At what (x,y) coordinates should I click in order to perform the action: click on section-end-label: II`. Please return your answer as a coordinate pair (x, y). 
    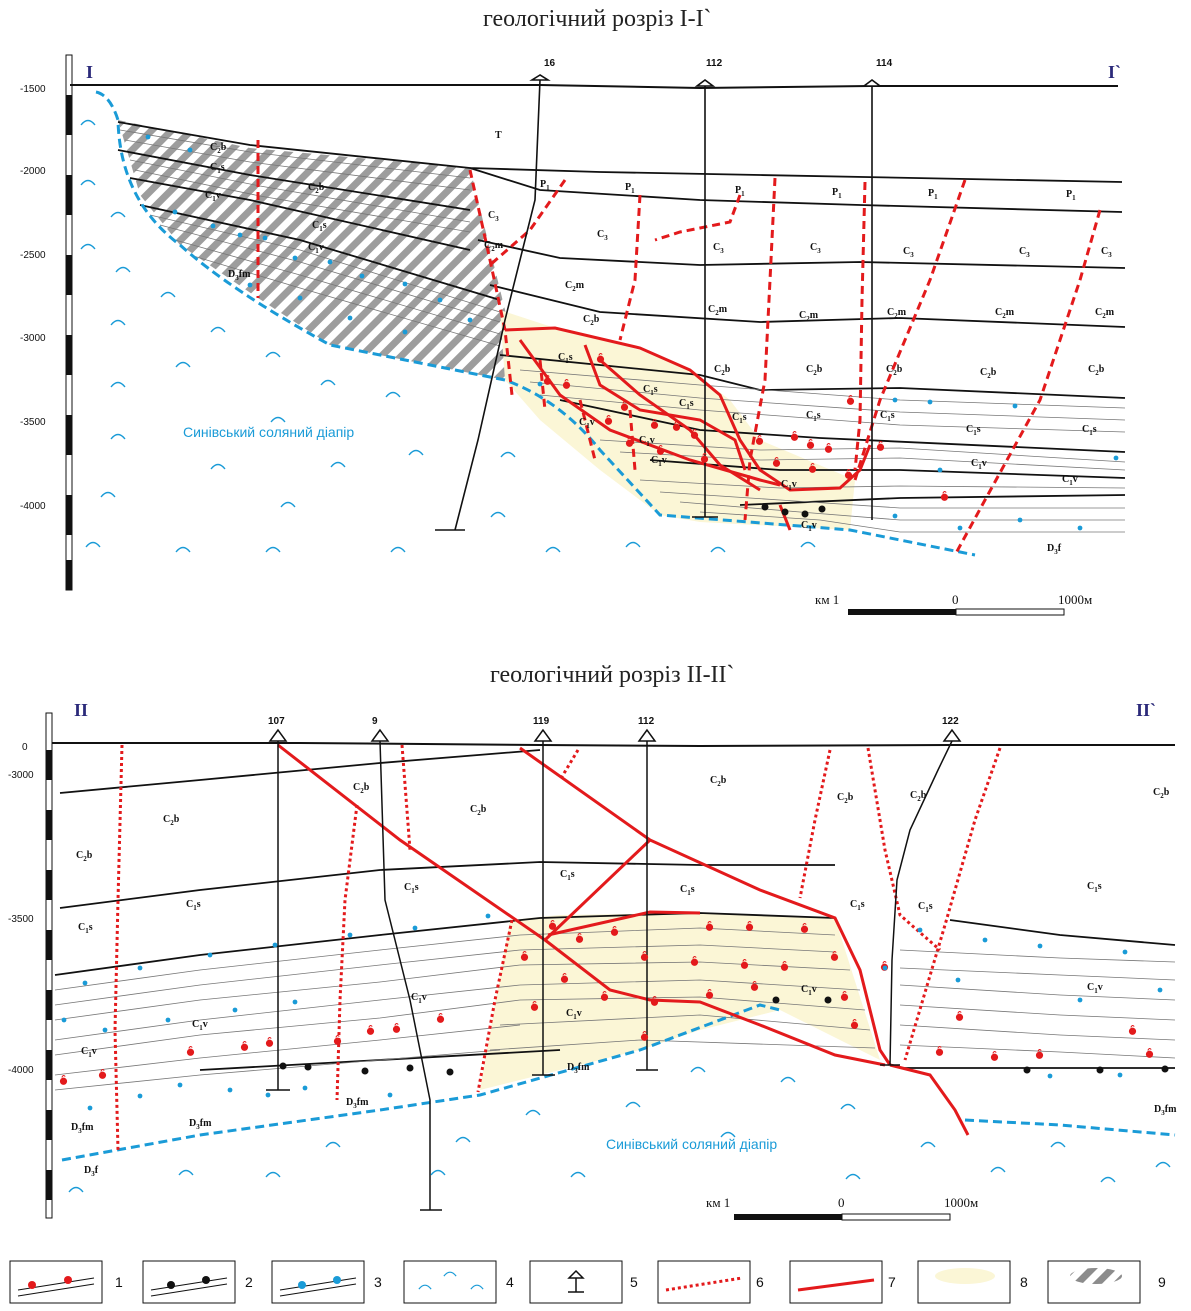
    Looking at the image, I should click on (1146, 710).